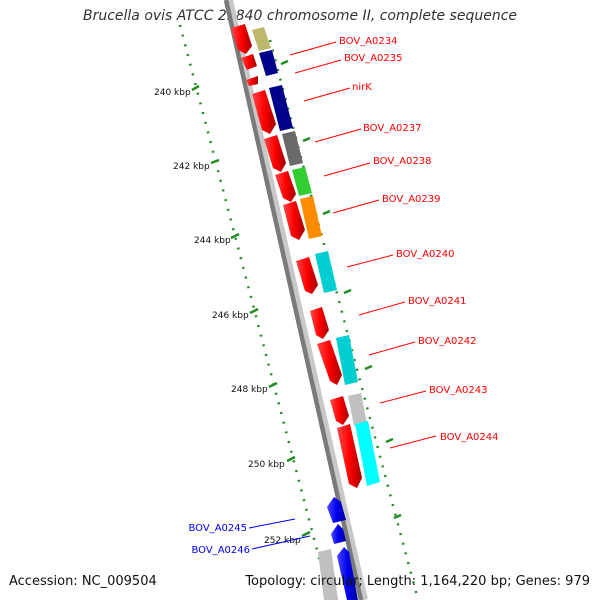 The height and width of the screenshot is (600, 600). I want to click on tick-label-242: 242 kbp, so click(191, 167).